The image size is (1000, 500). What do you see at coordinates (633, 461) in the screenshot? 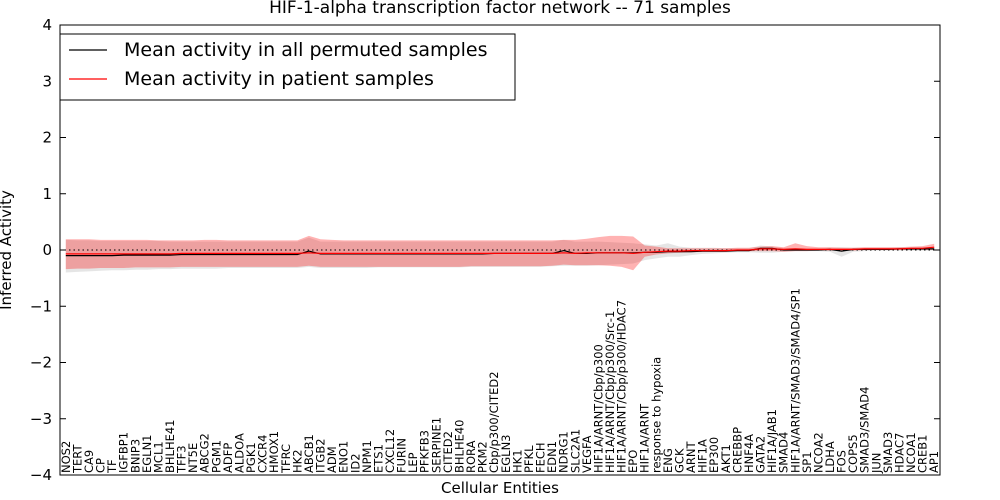
I see `x-tick-label: EPO` at bounding box center [633, 461].